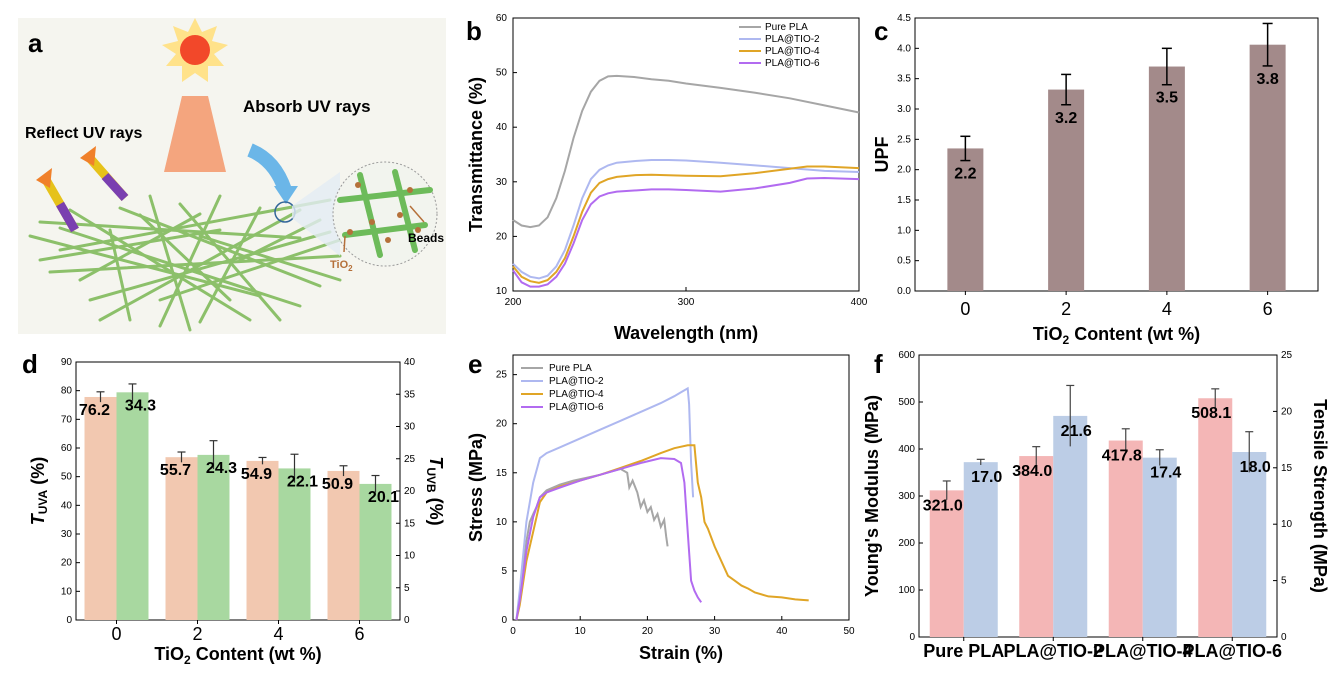  I want to click on chart-d-ytick-left-label: 20, so click(67, 563).